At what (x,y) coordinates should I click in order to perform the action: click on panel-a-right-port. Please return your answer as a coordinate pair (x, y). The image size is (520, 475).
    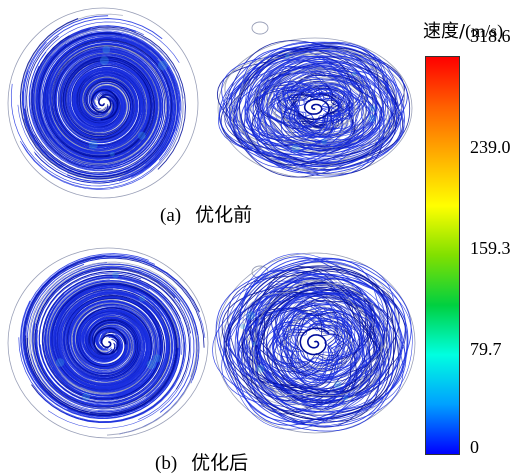
    Looking at the image, I should click on (260, 28).